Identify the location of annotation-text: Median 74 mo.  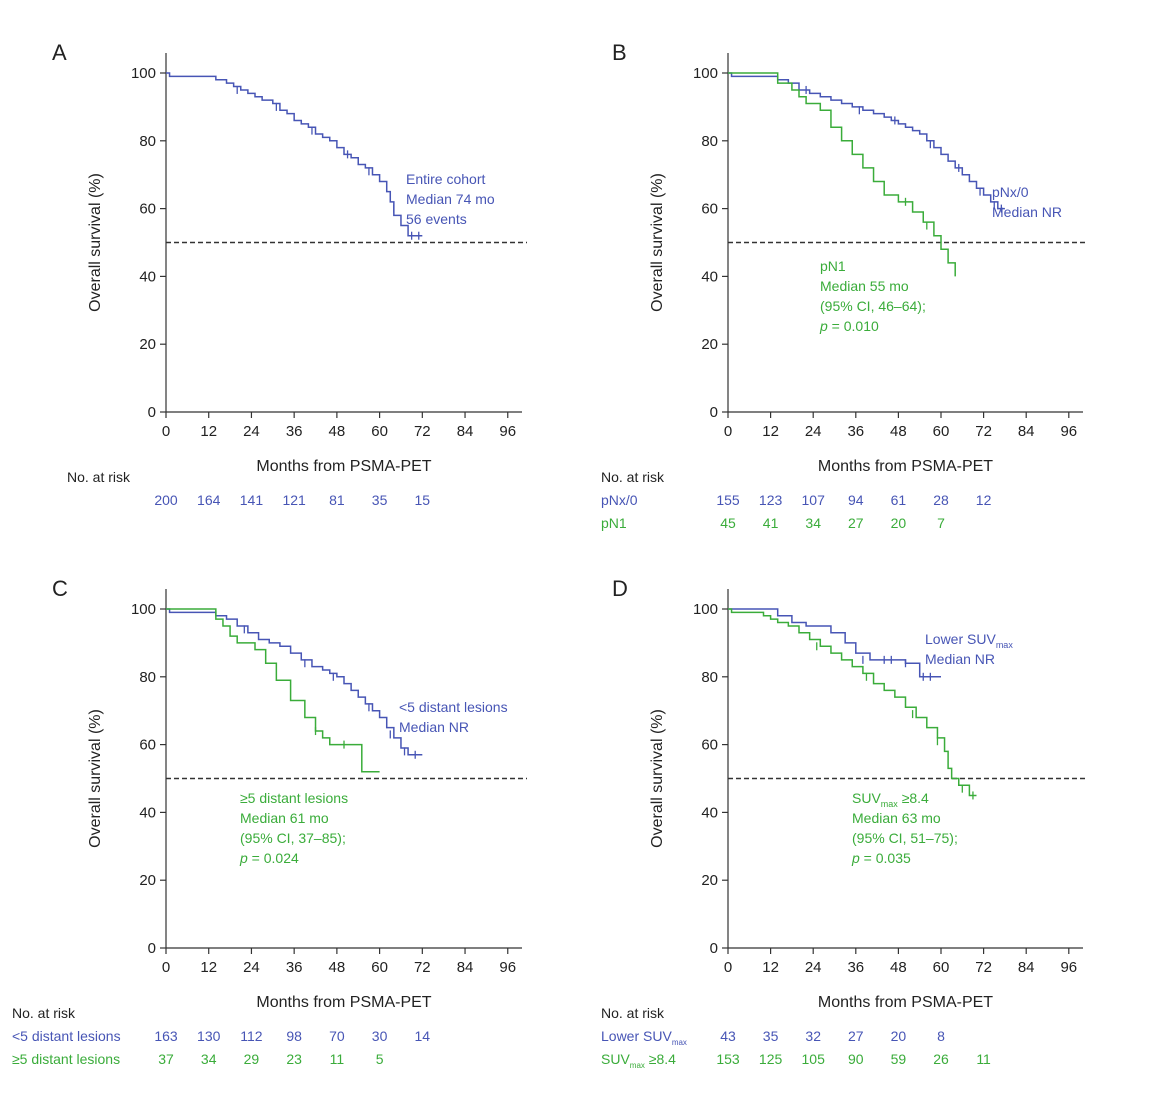
(450, 199).